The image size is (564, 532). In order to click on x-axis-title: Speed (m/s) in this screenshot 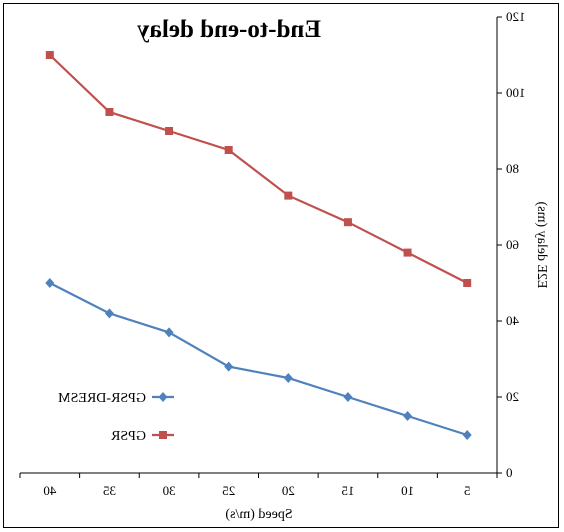, I will do `click(259, 514)`.